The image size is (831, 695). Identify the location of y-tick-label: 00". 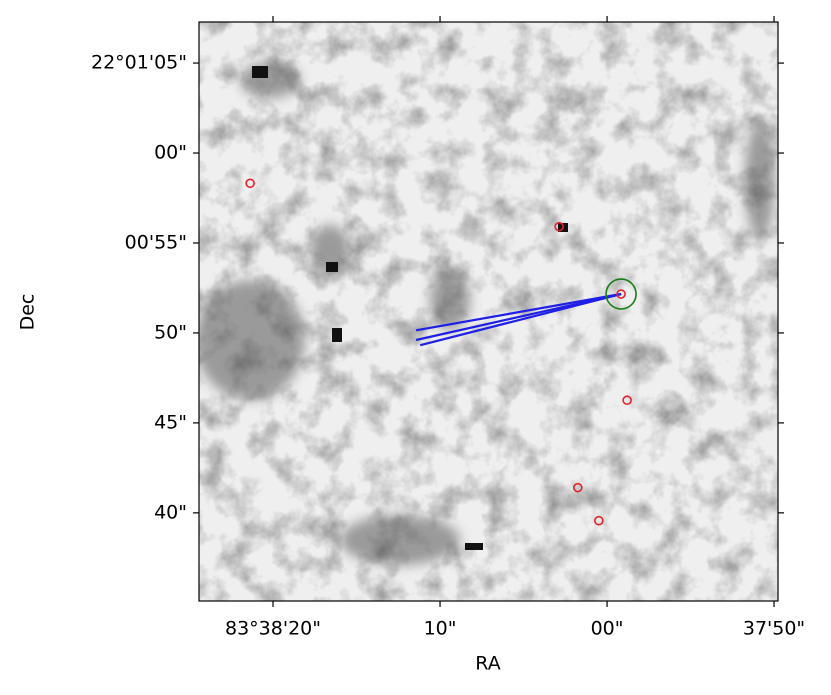
(170, 153).